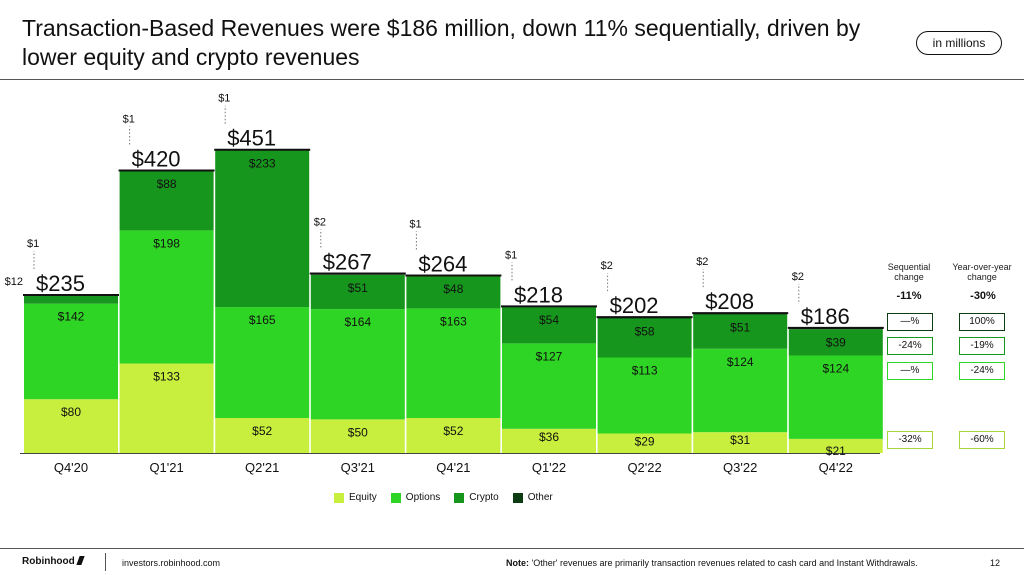  Describe the element at coordinates (71, 467) in the screenshot. I see `x-tick-label-0: Q4'20` at that location.